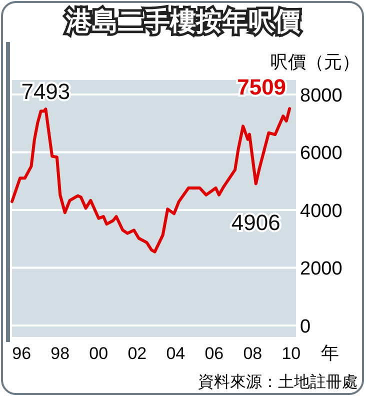 This screenshot has height=397, width=366. Describe the element at coordinates (261, 87) in the screenshot. I see `annotation: 7509` at that location.